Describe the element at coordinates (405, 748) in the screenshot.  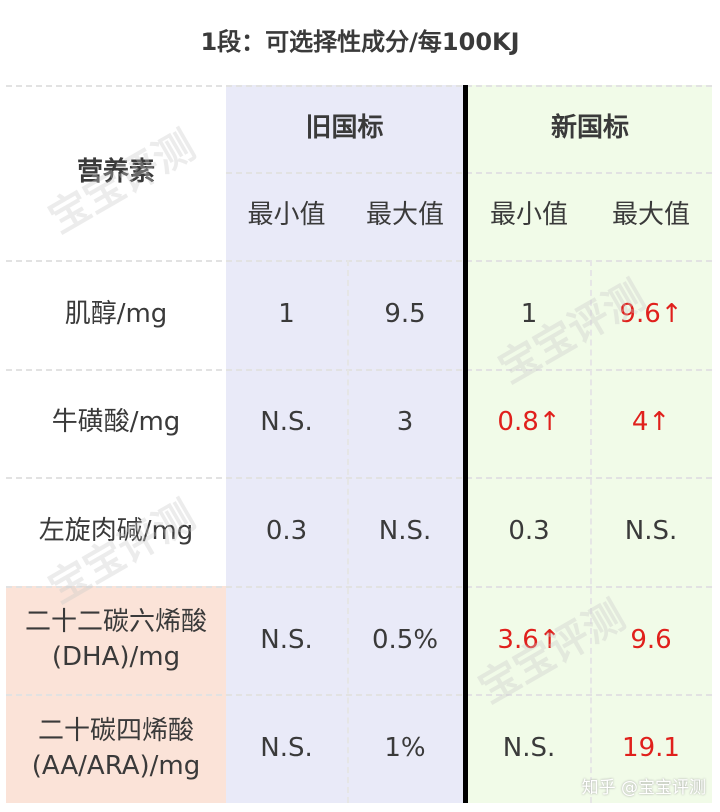
I see `old-max-value: 1%` at that location.